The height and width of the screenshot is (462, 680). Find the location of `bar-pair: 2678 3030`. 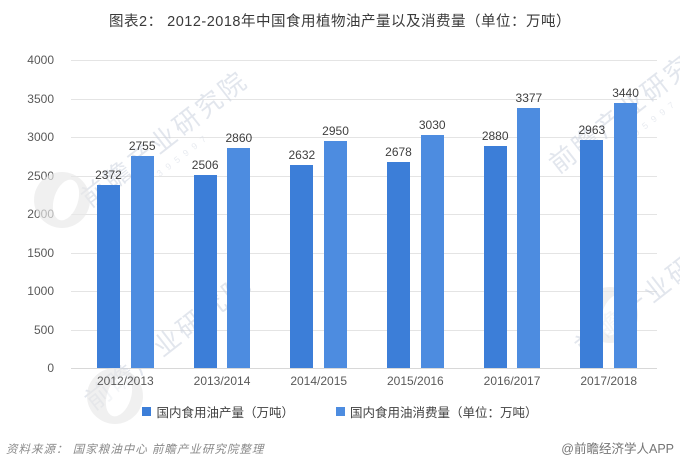

bar-pair: 2678 3030 is located at coordinates (415, 214).